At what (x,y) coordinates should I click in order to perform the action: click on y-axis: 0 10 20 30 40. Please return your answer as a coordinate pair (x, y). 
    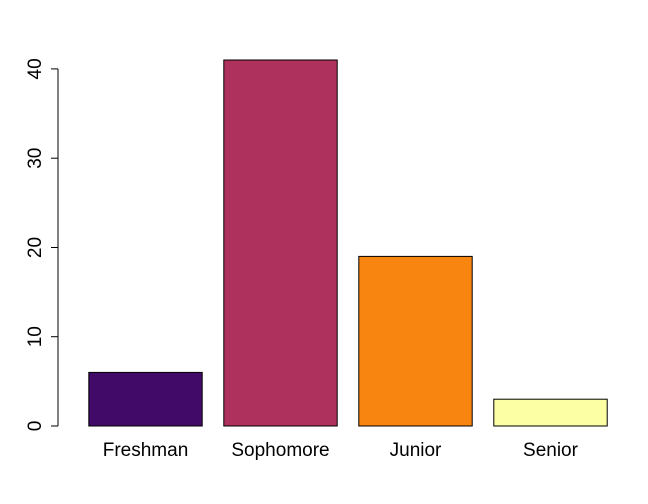
    Looking at the image, I should click on (42, 245).